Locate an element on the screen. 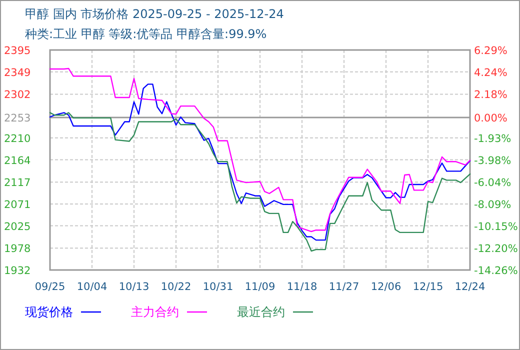 This screenshot has height=350, width=520. y2-tick-label: 2.18% is located at coordinates (491, 95).